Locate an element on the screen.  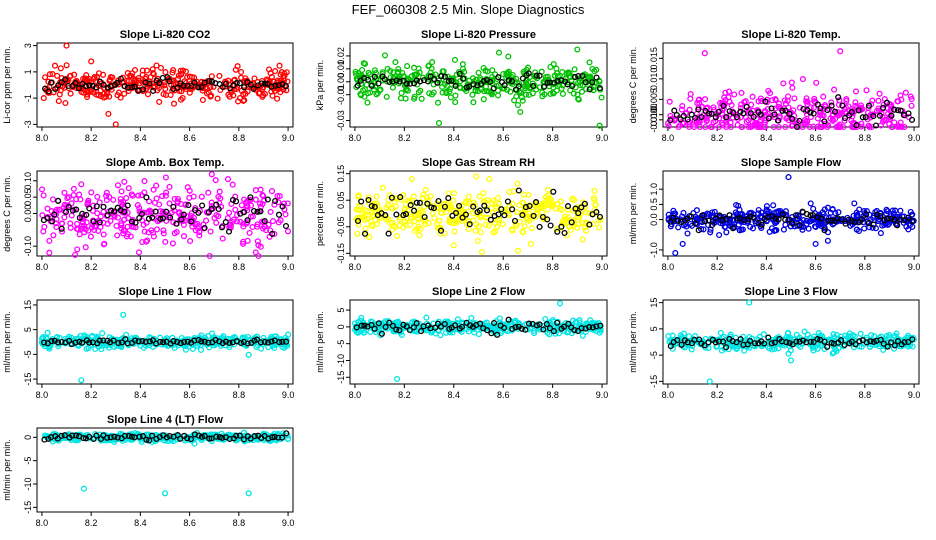
y-tick-label: 0.000 is located at coordinates (654, 114).